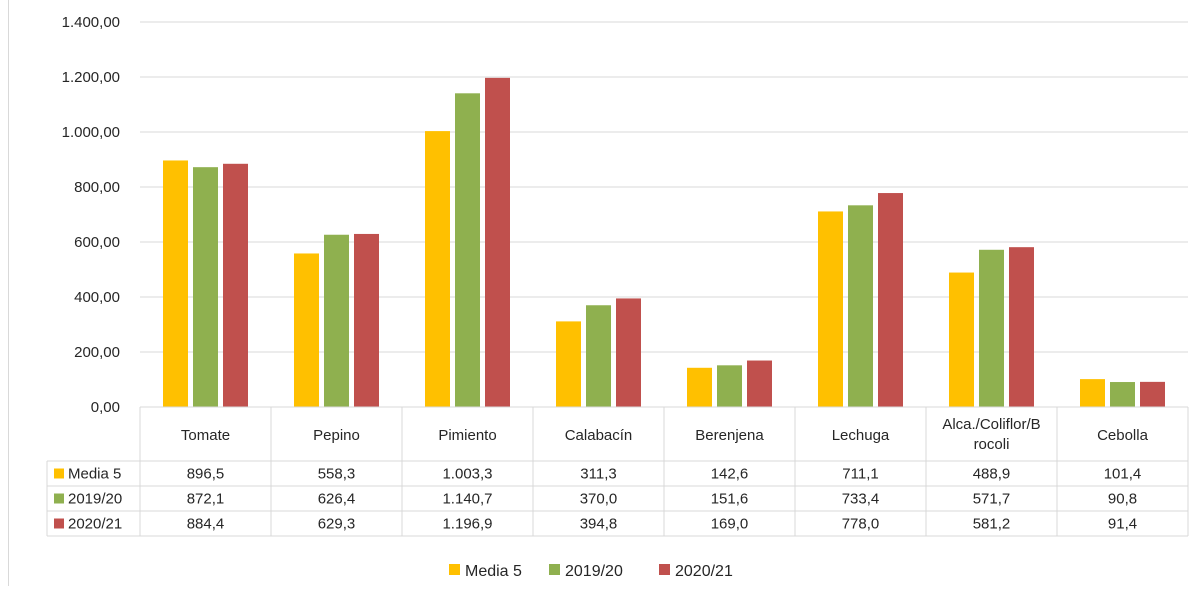 The height and width of the screenshot is (591, 1192). What do you see at coordinates (493, 571) in the screenshot?
I see `legend-label: Media 5` at bounding box center [493, 571].